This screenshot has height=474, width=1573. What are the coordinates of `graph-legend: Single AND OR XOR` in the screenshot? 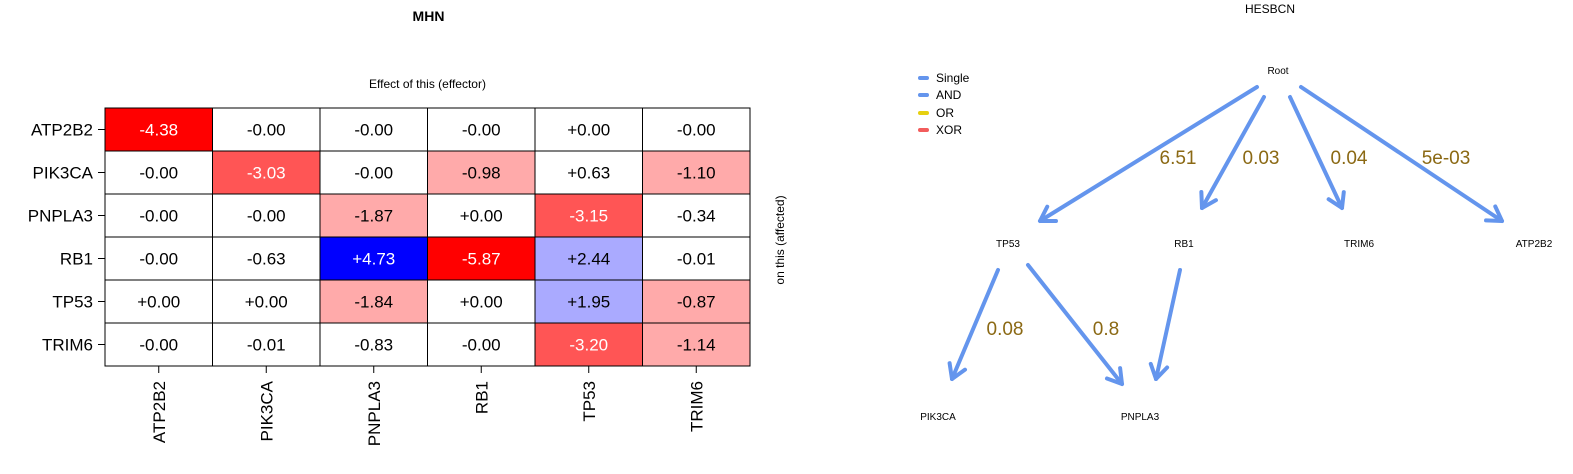 It's located at (943, 104).